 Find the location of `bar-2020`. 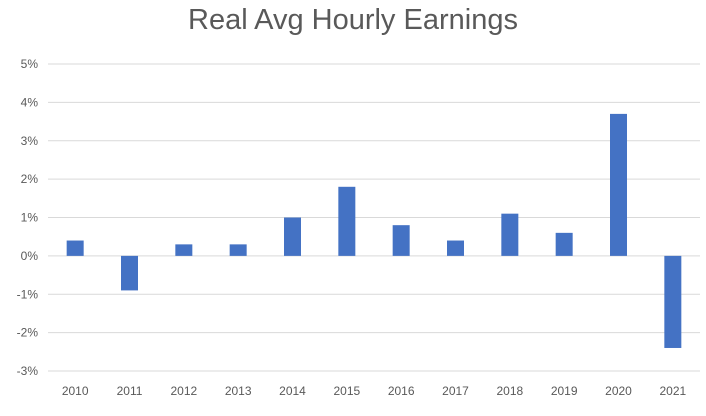

bar-2020 is located at coordinates (618, 184).